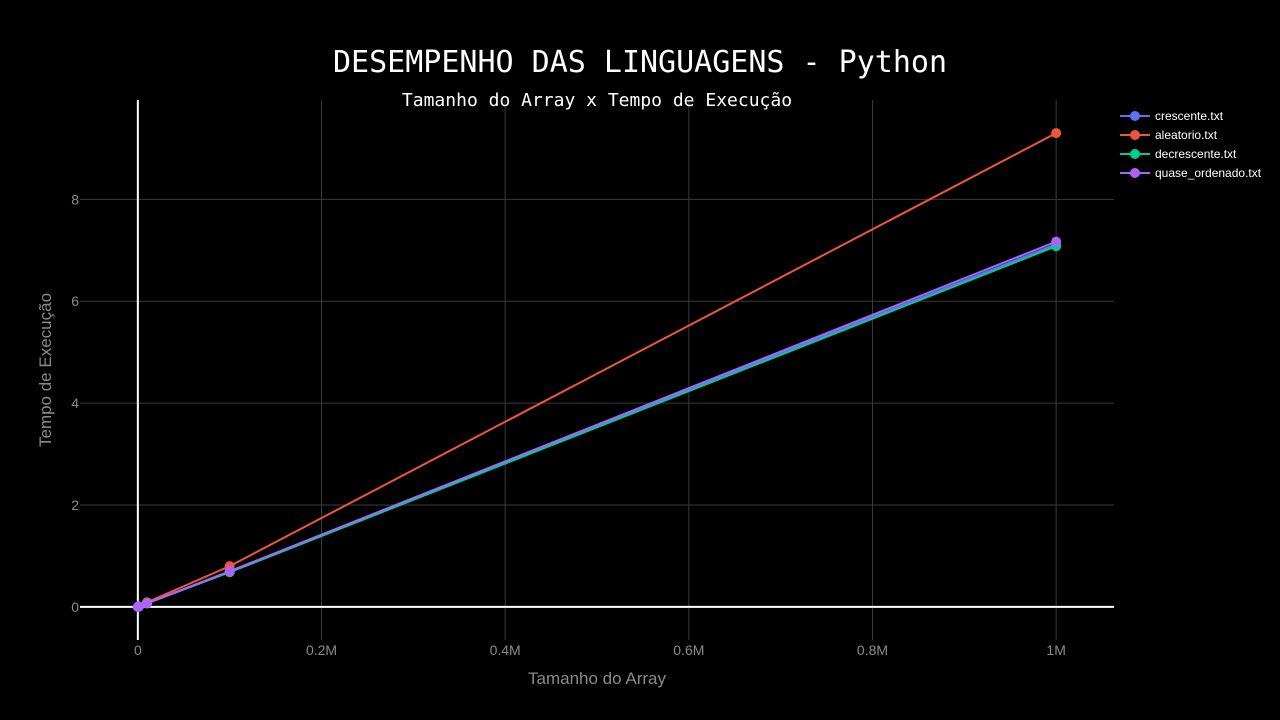  Describe the element at coordinates (597, 678) in the screenshot. I see `x-axis-label: Tamanho do Array` at that location.